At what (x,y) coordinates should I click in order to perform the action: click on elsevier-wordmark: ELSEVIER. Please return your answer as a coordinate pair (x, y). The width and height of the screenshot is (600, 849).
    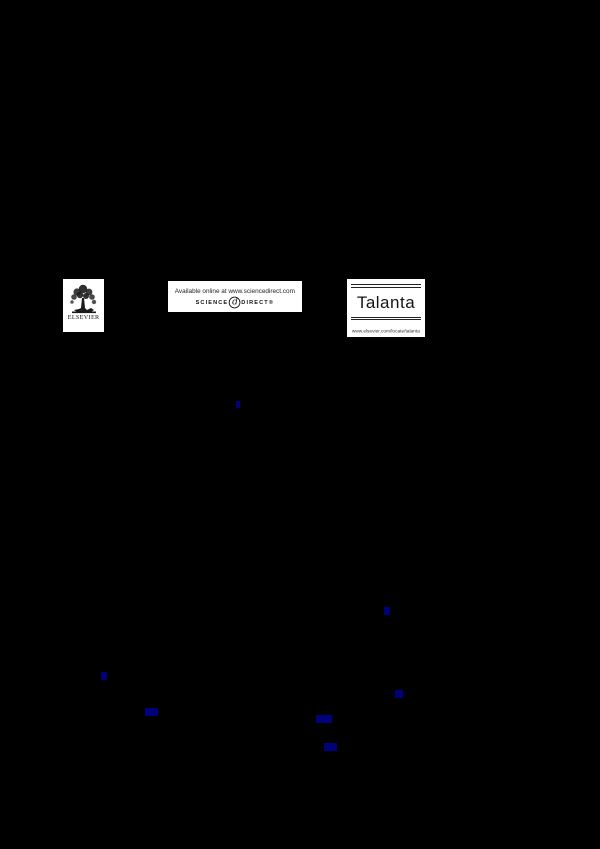
    Looking at the image, I should click on (83, 317).